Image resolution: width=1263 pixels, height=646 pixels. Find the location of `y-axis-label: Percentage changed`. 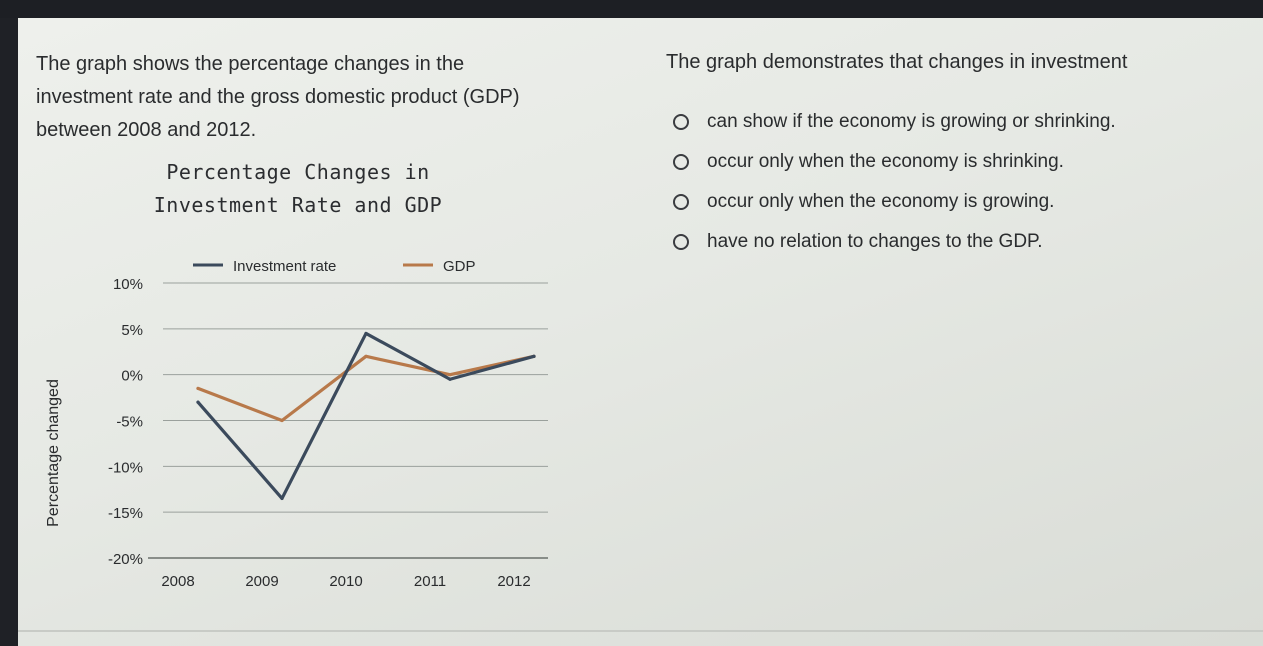

y-axis-label: Percentage changed is located at coordinates (53, 453).